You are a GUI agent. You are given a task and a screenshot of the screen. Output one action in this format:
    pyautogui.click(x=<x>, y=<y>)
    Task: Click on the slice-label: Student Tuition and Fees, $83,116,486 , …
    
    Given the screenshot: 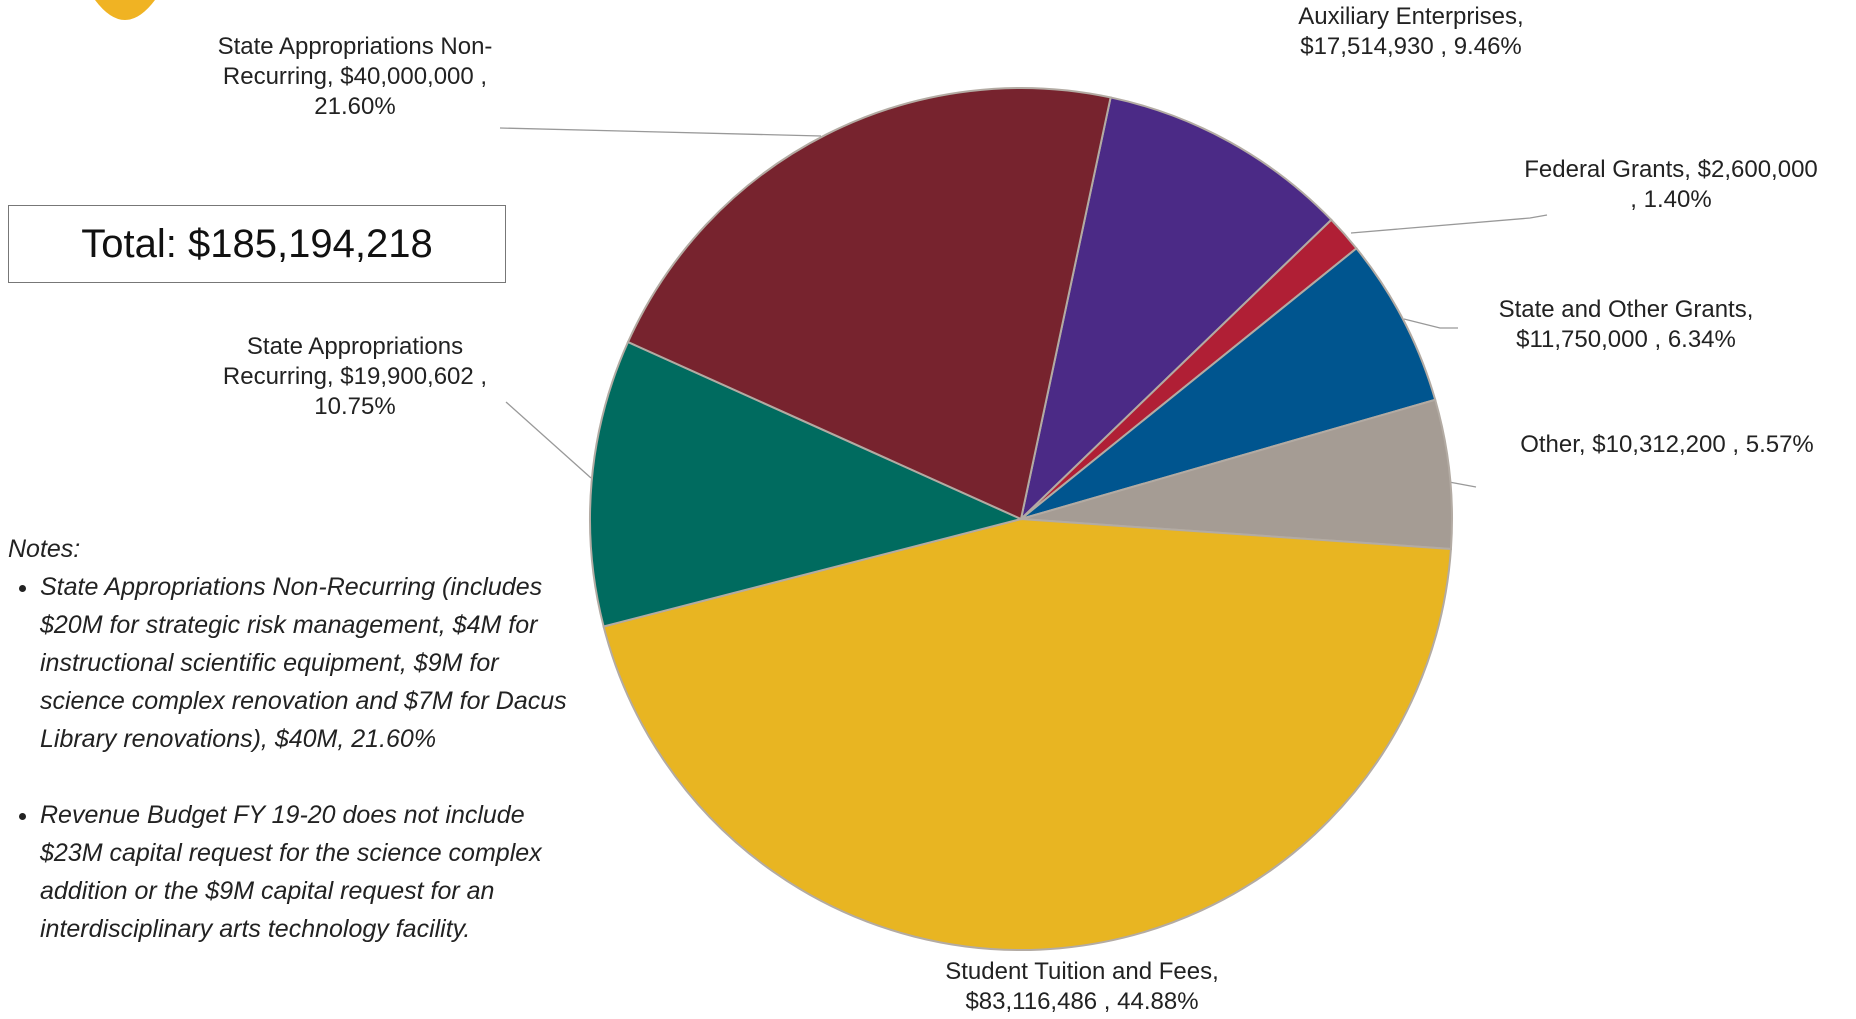 What is the action you would take?
    pyautogui.click(x=1082, y=987)
    